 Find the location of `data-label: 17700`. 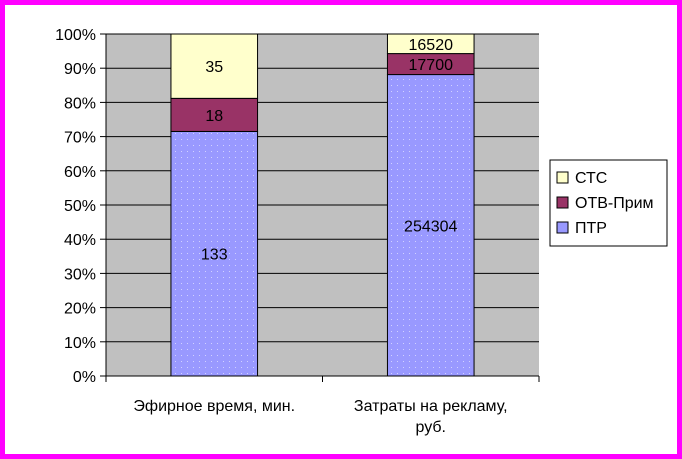

data-label: 17700 is located at coordinates (431, 65).